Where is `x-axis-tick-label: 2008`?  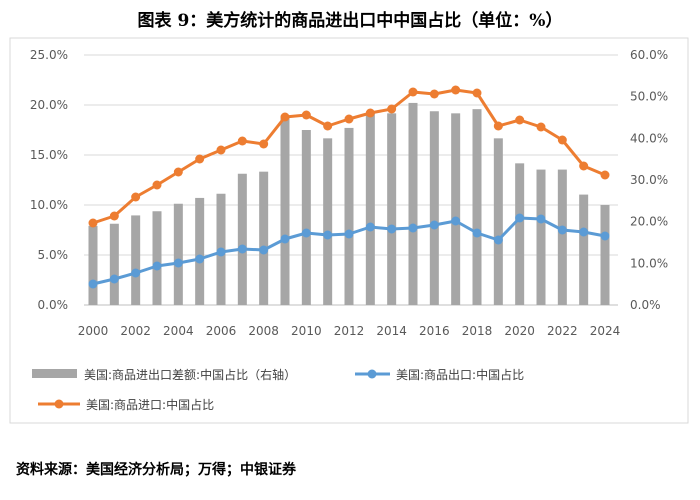
x-axis-tick-label: 2008 is located at coordinates (263, 331).